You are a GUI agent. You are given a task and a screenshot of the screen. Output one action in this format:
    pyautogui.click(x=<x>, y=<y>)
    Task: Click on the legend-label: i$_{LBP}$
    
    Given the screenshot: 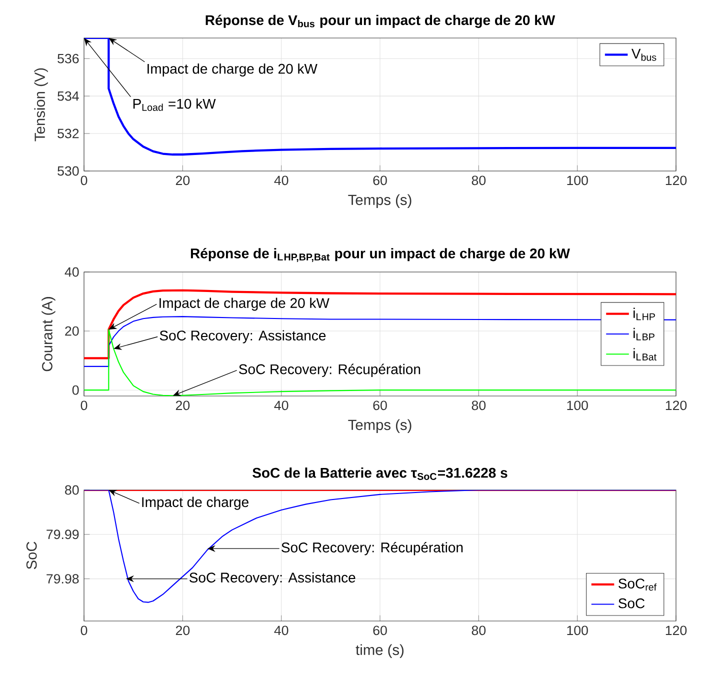 What is the action you would take?
    pyautogui.click(x=644, y=334)
    